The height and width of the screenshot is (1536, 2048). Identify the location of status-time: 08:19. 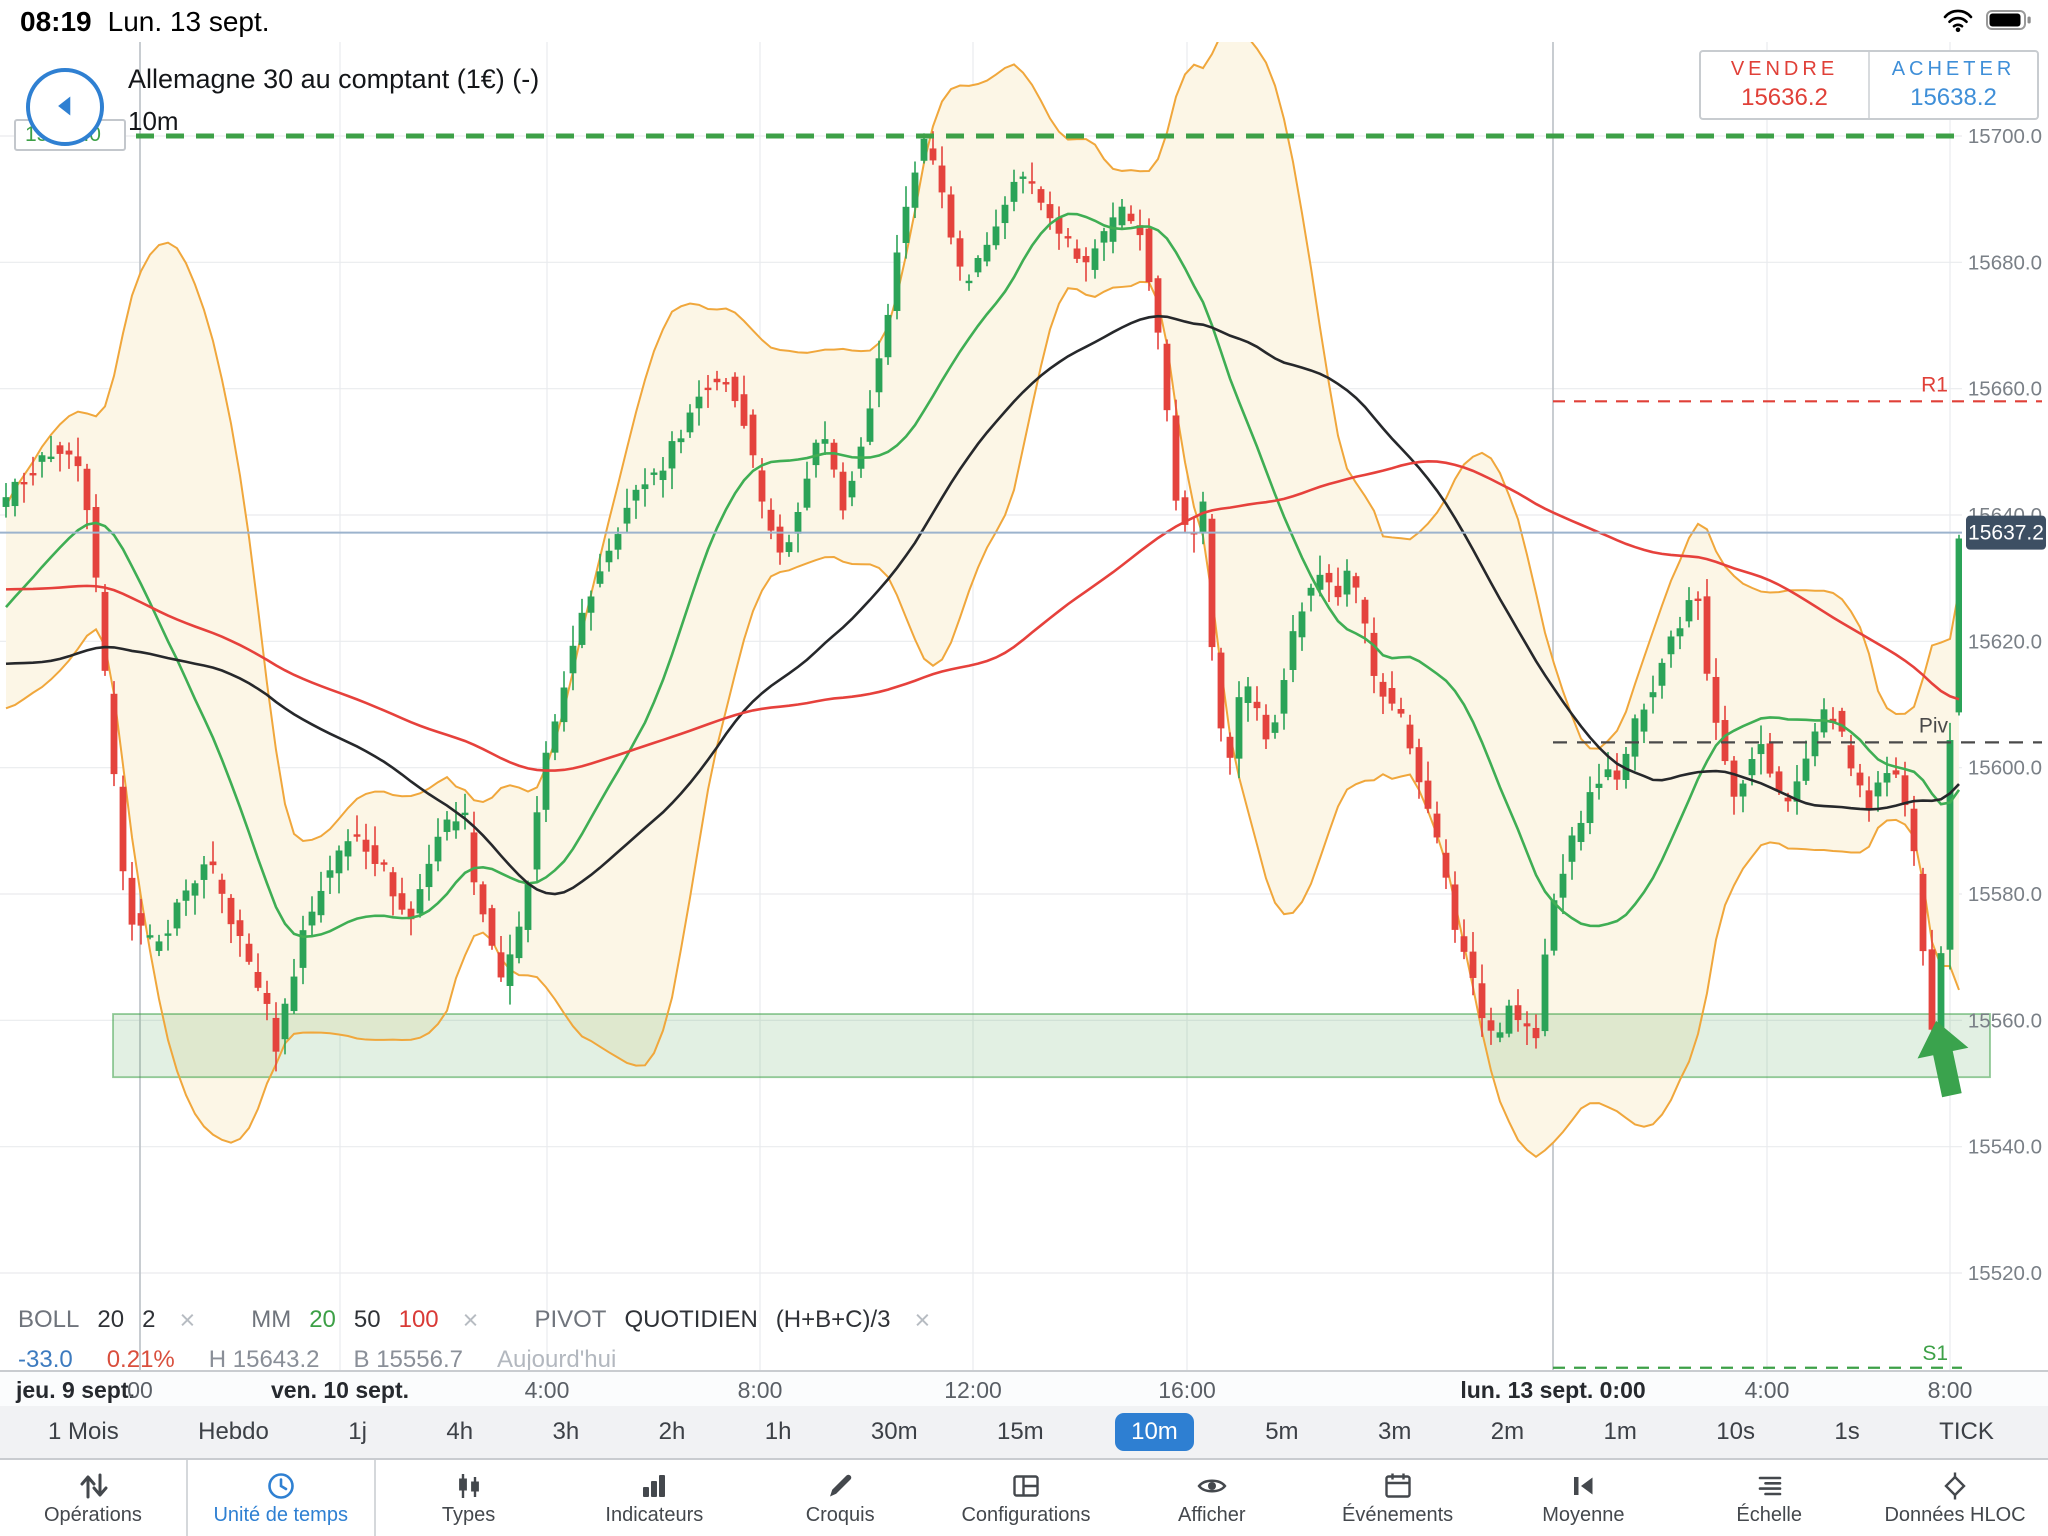
(56, 21).